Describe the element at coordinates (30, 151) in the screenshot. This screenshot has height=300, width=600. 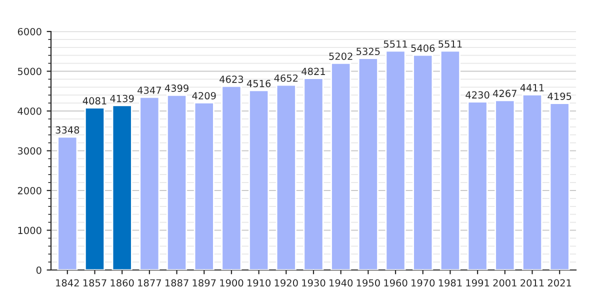
I see `y-tick-label: 3000` at that location.